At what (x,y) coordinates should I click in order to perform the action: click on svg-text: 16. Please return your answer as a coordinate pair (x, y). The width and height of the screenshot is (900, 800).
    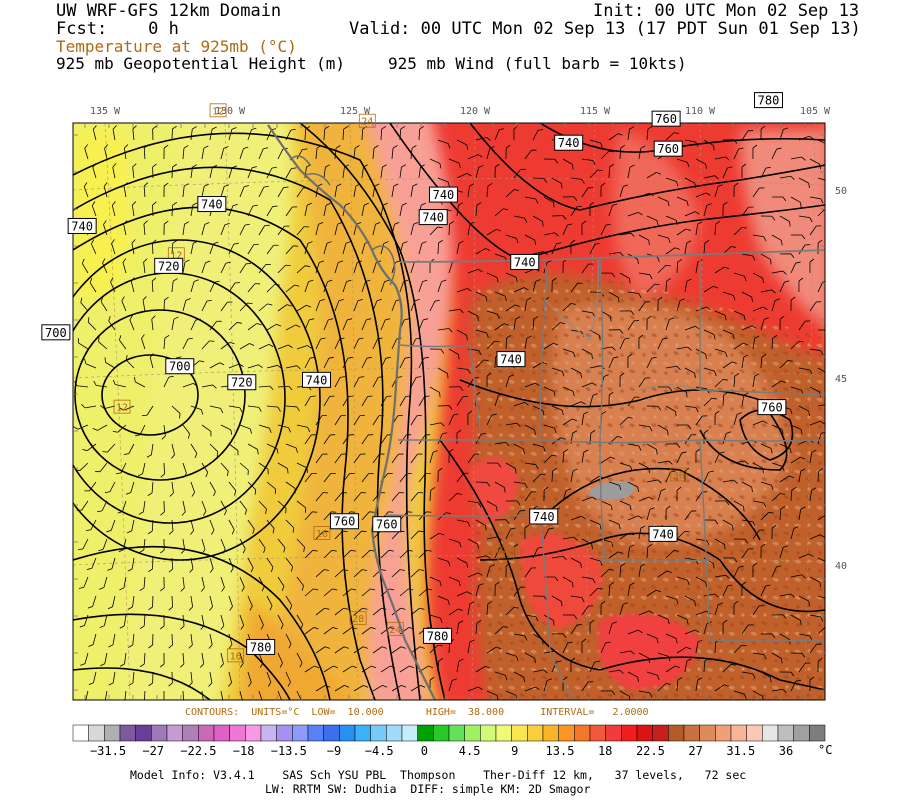
    Looking at the image, I should click on (236, 656).